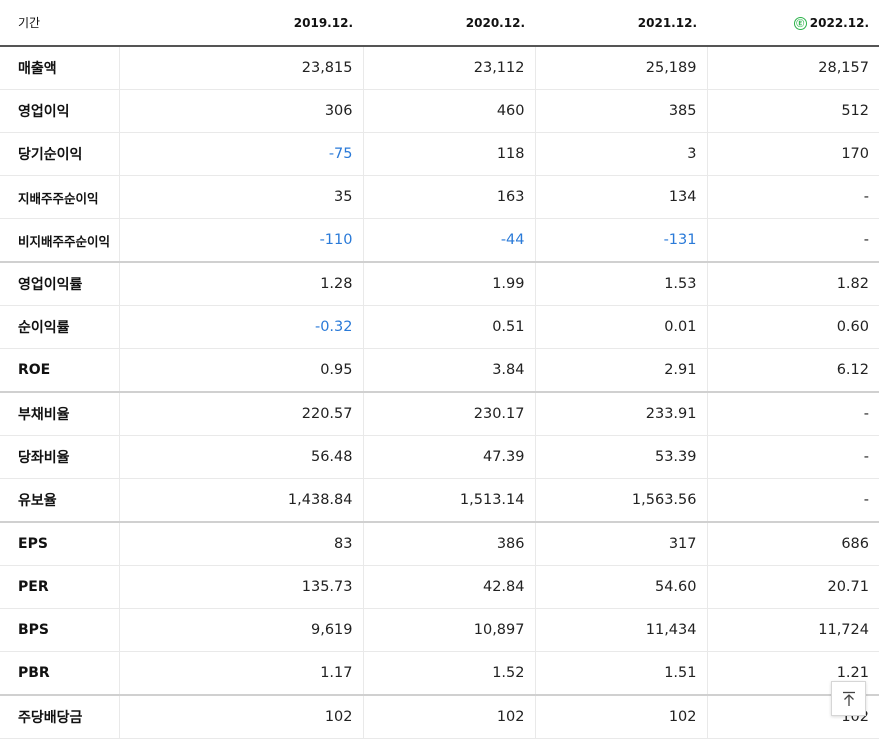 Image resolution: width=879 pixels, height=739 pixels. Describe the element at coordinates (792, 327) in the screenshot. I see `table-cell: 0.60` at that location.